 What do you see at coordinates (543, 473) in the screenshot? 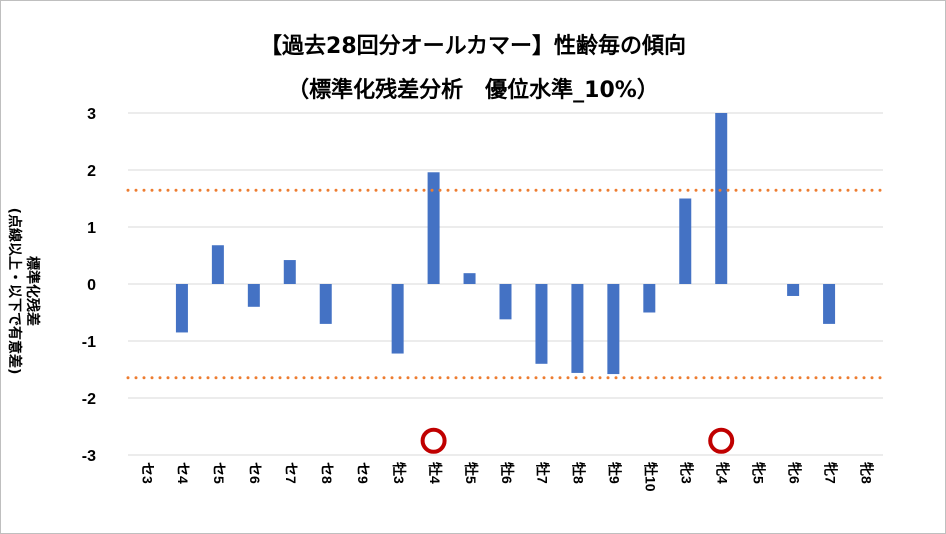
I see `x-tick-label: 牡7` at bounding box center [543, 473].